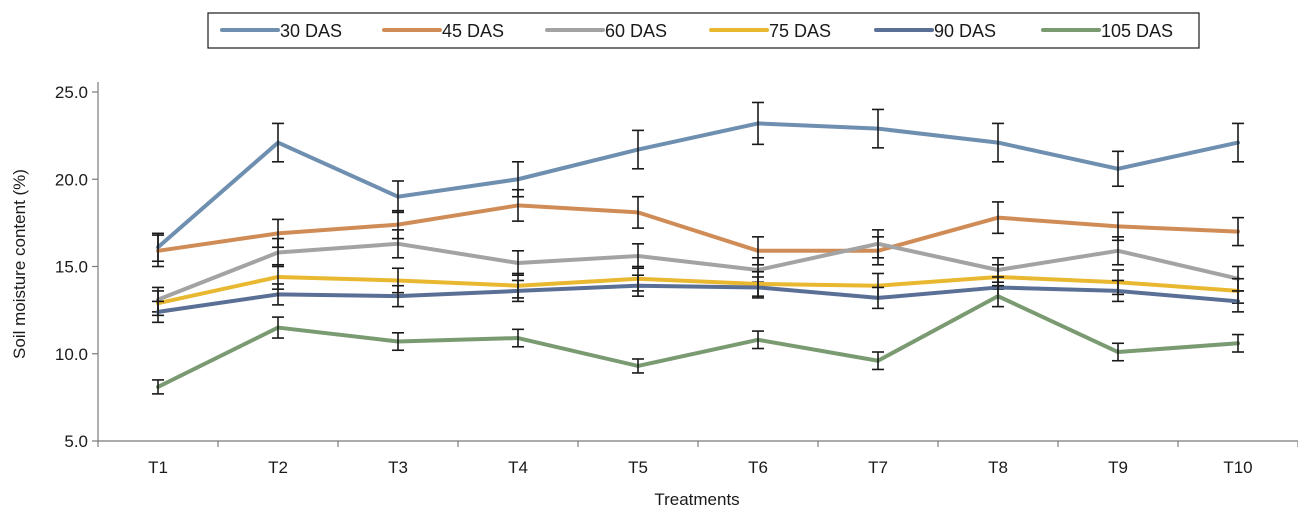  Describe the element at coordinates (1237, 467) in the screenshot. I see `x-tick-label: T10` at that location.